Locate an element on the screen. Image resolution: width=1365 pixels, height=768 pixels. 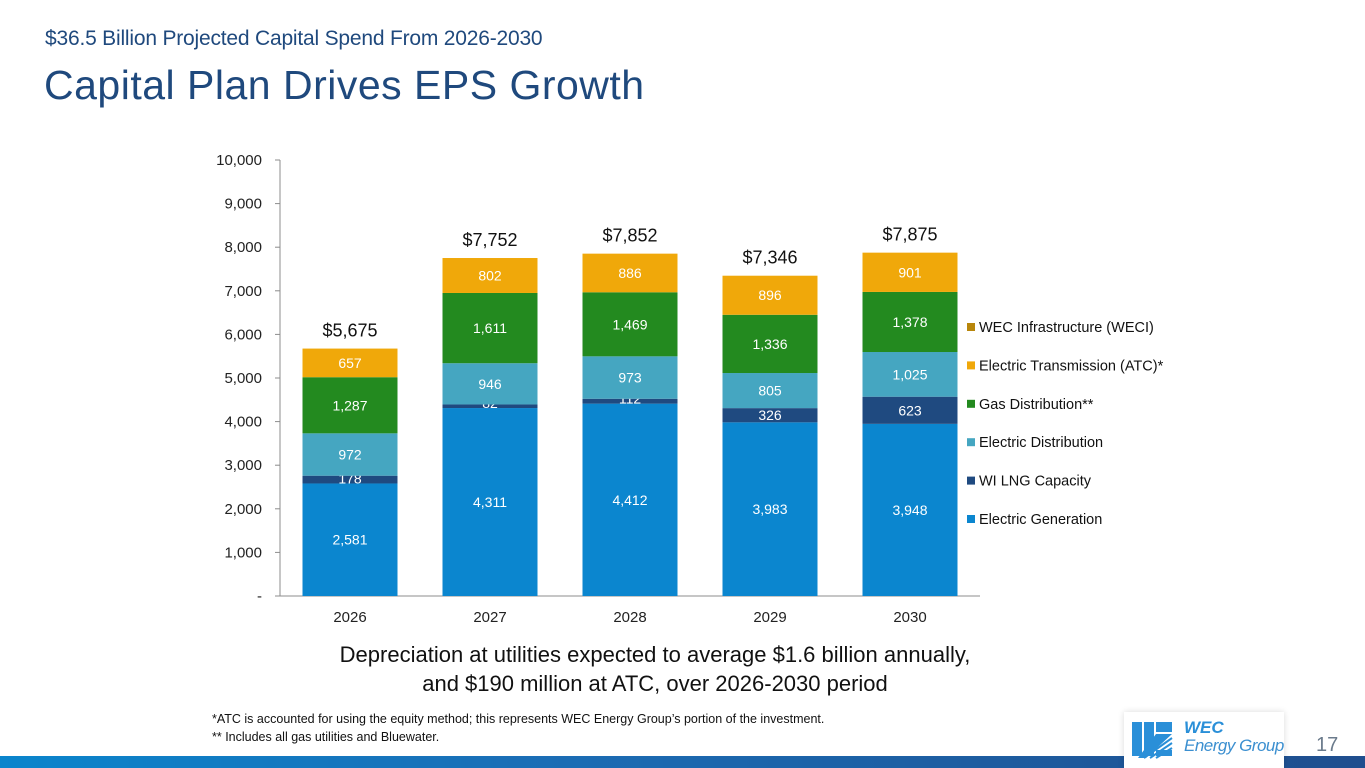
bar-data-label: 3,948 is located at coordinates (909, 510).